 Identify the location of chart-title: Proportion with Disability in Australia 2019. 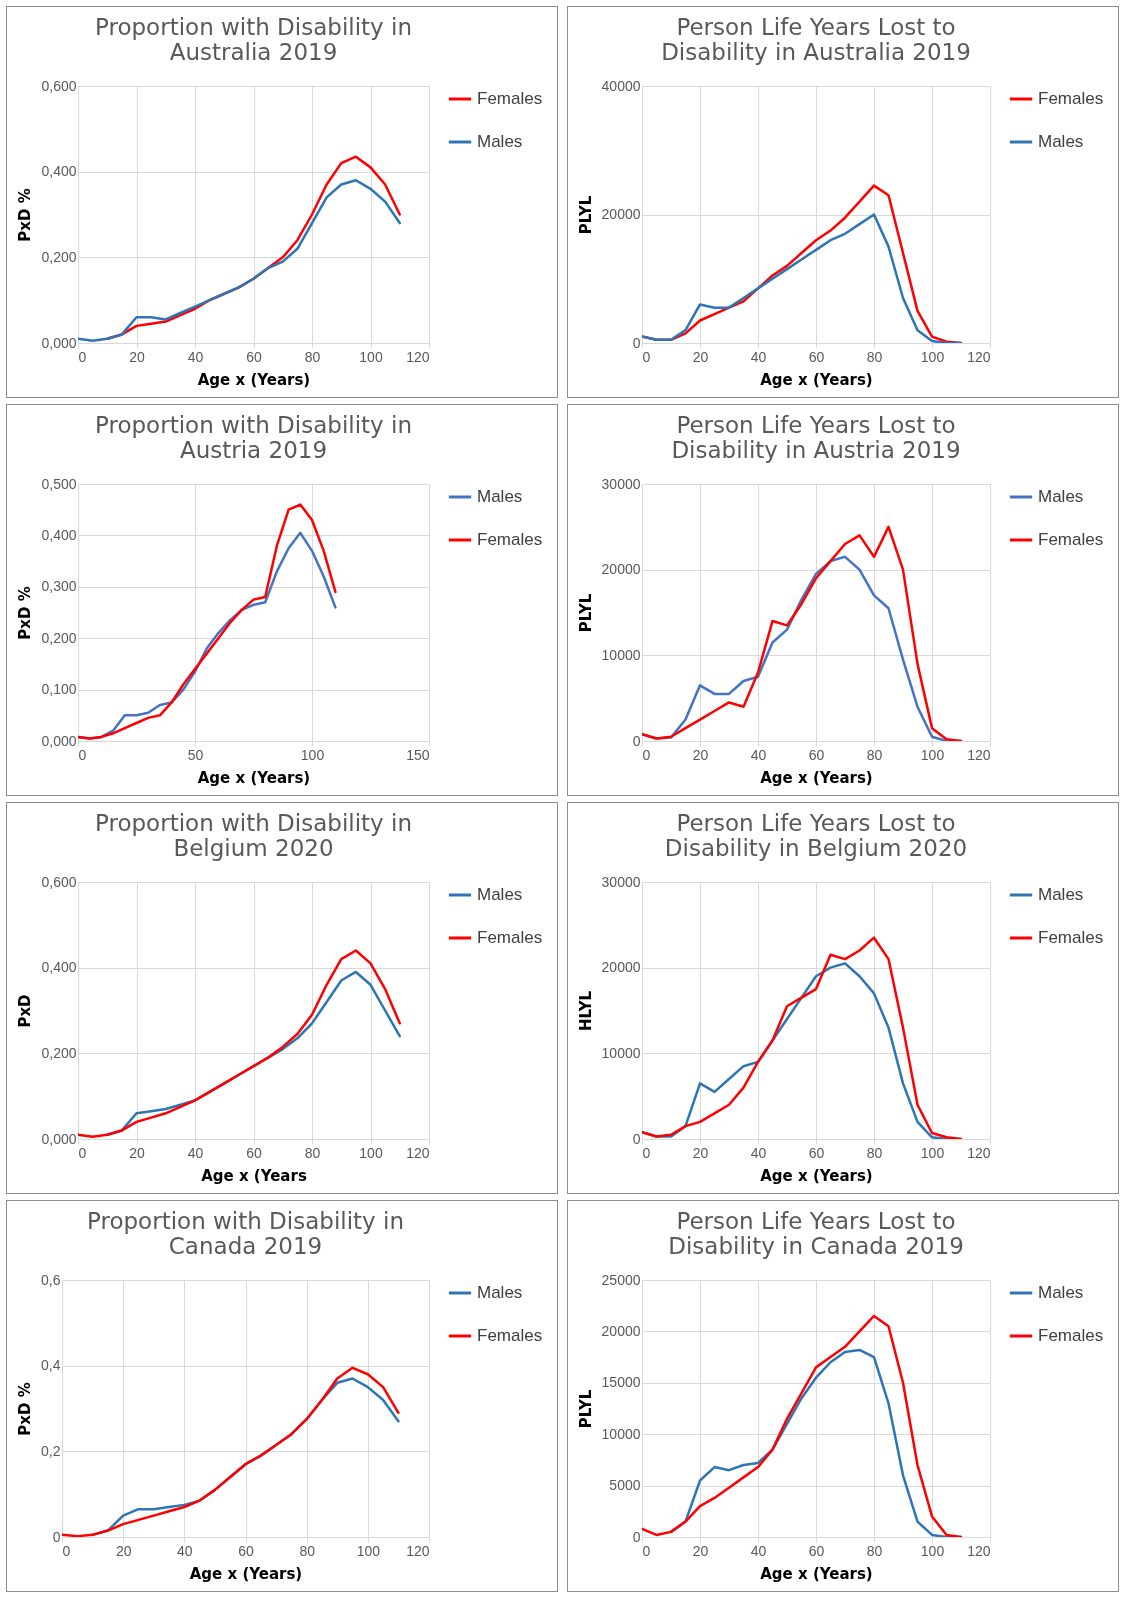
(253, 39).